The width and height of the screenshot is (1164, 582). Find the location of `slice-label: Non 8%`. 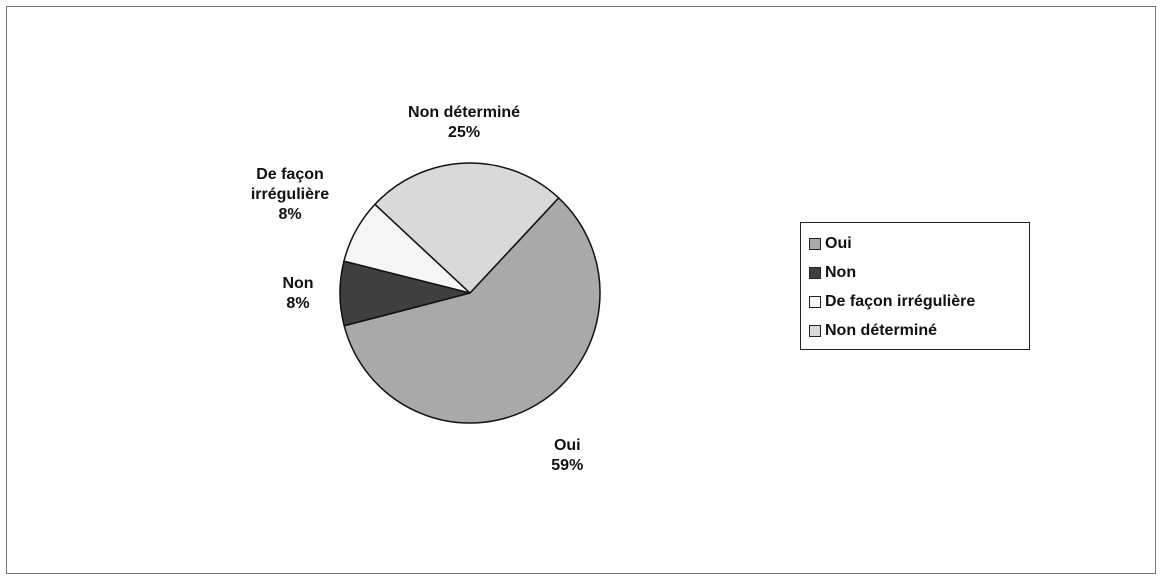

slice-label: Non 8% is located at coordinates (297, 294).